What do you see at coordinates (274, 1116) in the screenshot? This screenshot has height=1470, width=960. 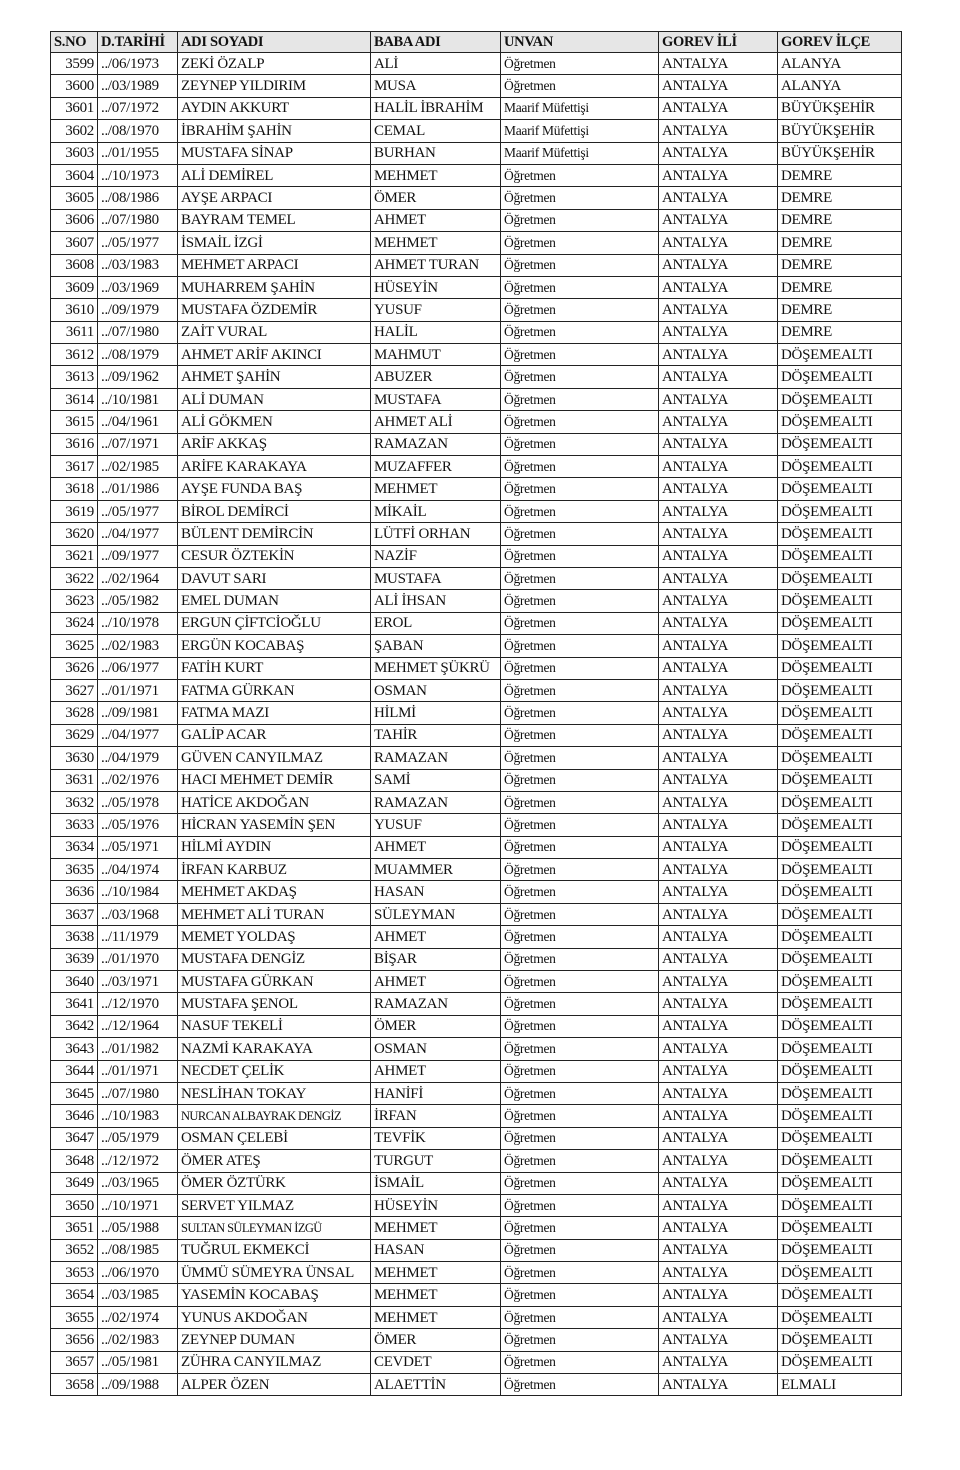 I see `name-cell: NURCAN ALBAYRAK DENGİZ` at bounding box center [274, 1116].